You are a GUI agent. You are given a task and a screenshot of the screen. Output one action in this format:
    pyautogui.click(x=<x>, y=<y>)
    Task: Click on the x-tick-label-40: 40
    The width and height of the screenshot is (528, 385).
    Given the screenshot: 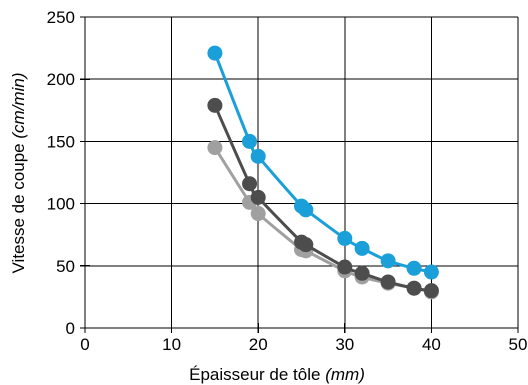 What is the action you would take?
    pyautogui.click(x=431, y=344)
    